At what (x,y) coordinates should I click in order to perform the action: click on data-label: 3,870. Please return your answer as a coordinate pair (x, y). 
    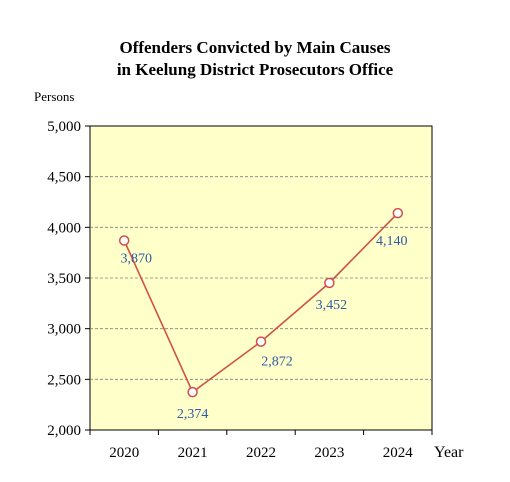
    Looking at the image, I should click on (136, 259).